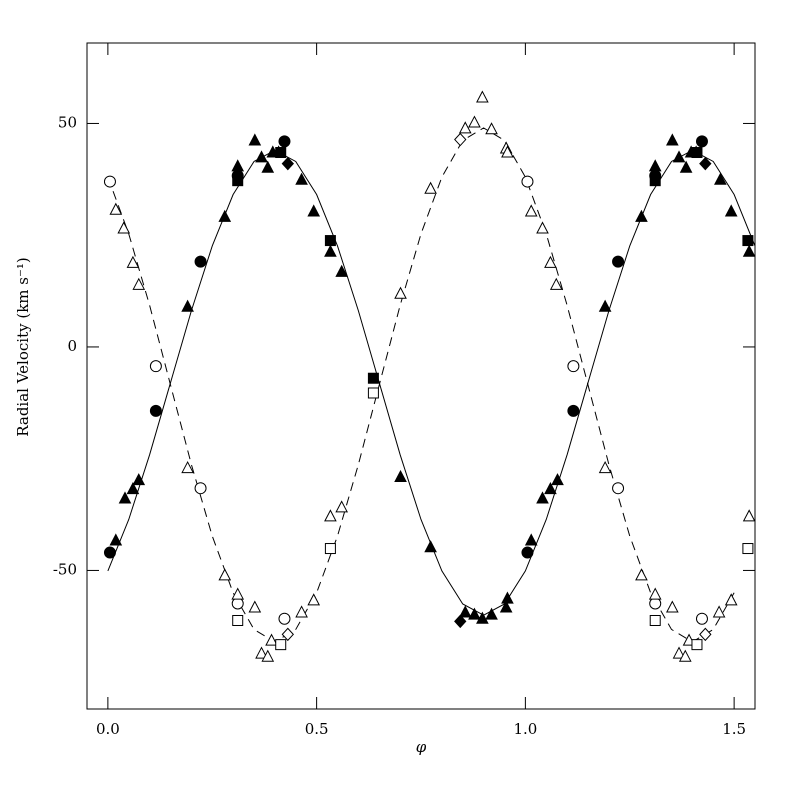 The image size is (798, 798). What do you see at coordinates (734, 729) in the screenshot?
I see `x-tick-label: 1.5` at bounding box center [734, 729].